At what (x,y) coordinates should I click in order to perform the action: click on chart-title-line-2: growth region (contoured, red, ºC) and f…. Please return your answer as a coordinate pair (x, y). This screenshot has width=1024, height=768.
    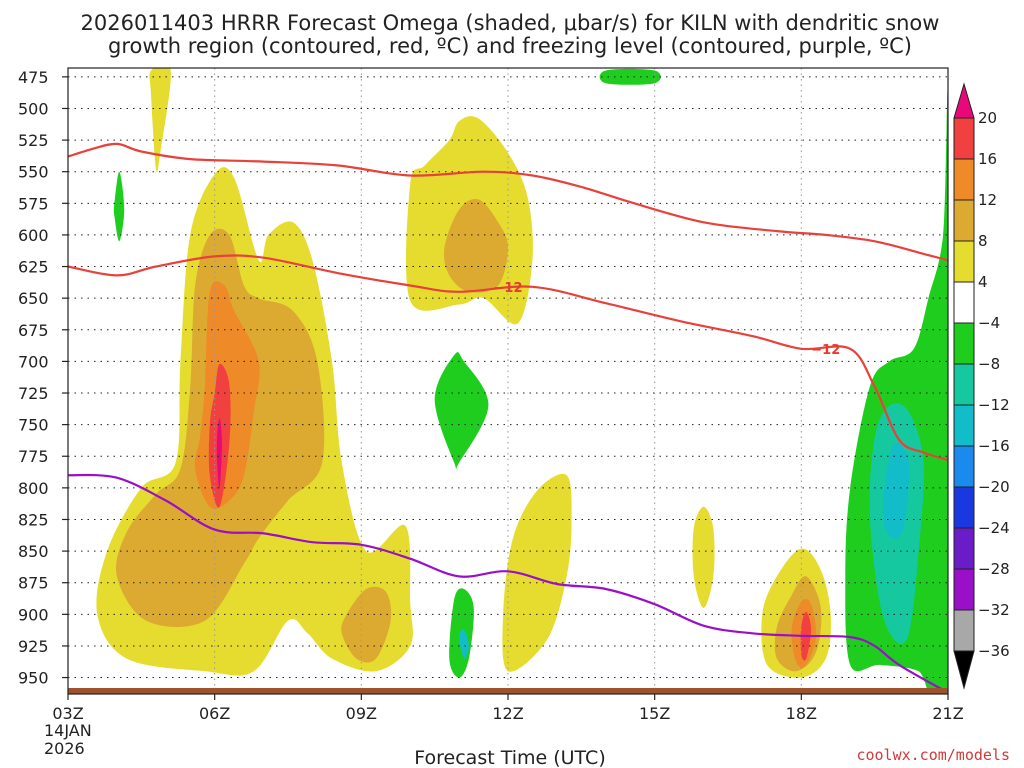
    Looking at the image, I should click on (510, 46).